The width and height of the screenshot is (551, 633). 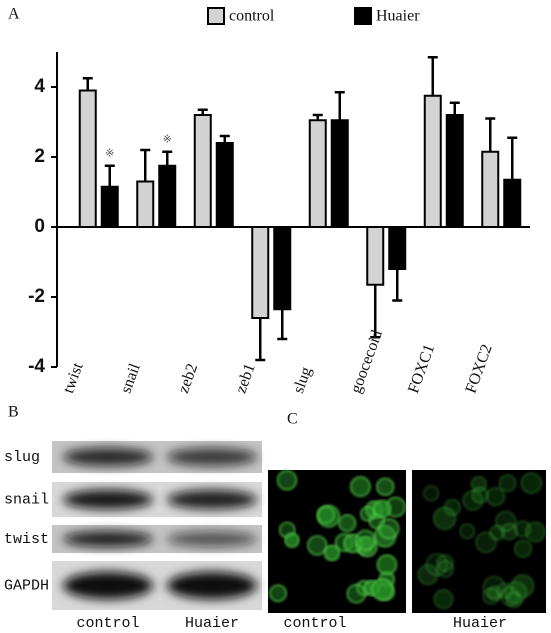 I want to click on y-tick-label: -4, so click(x=36, y=366).